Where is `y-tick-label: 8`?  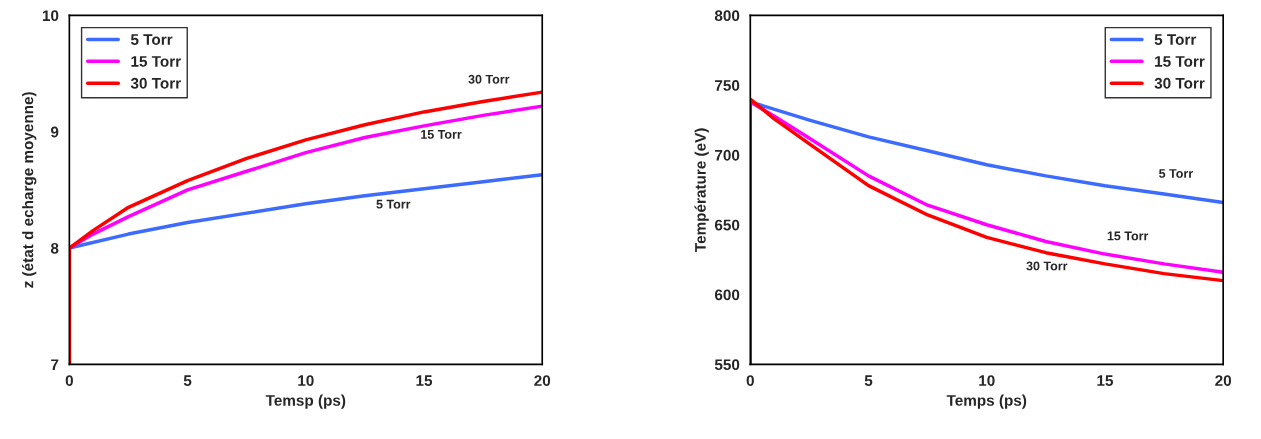
y-tick-label: 8 is located at coordinates (54, 248).